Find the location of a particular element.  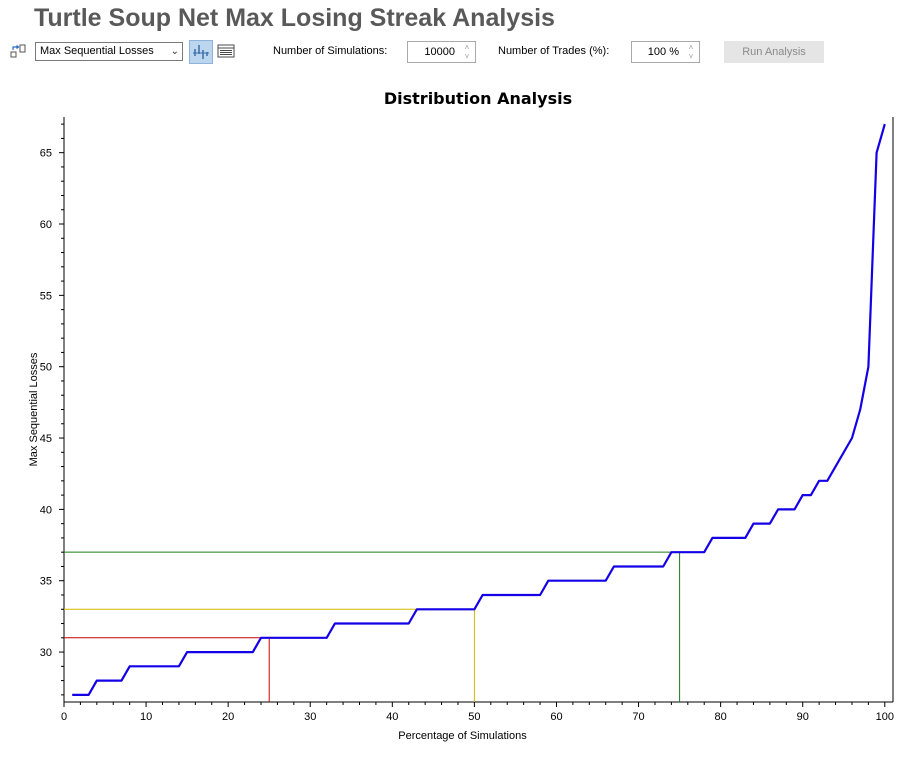

trades-label: Number of Trades (%): is located at coordinates (554, 51).